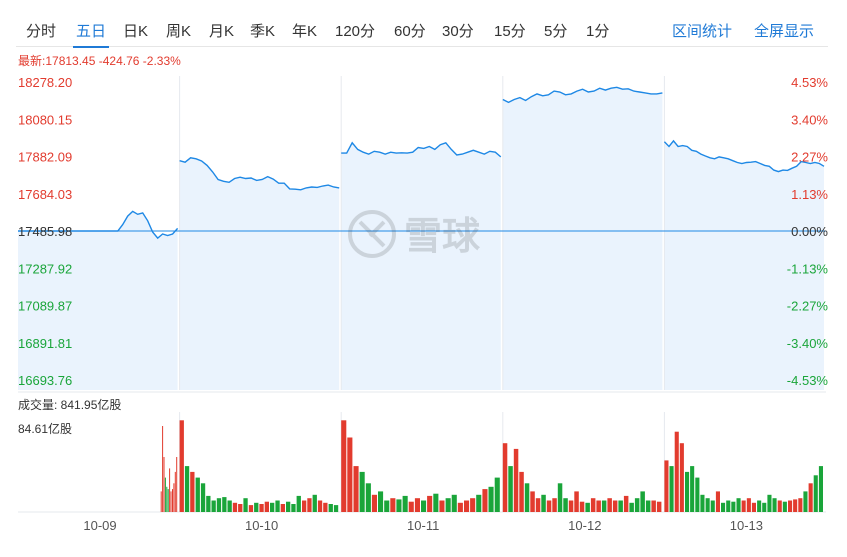 This screenshot has height=557, width=847. Describe the element at coordinates (784, 31) in the screenshot. I see `fullscreen-button: 全屏显示` at that location.